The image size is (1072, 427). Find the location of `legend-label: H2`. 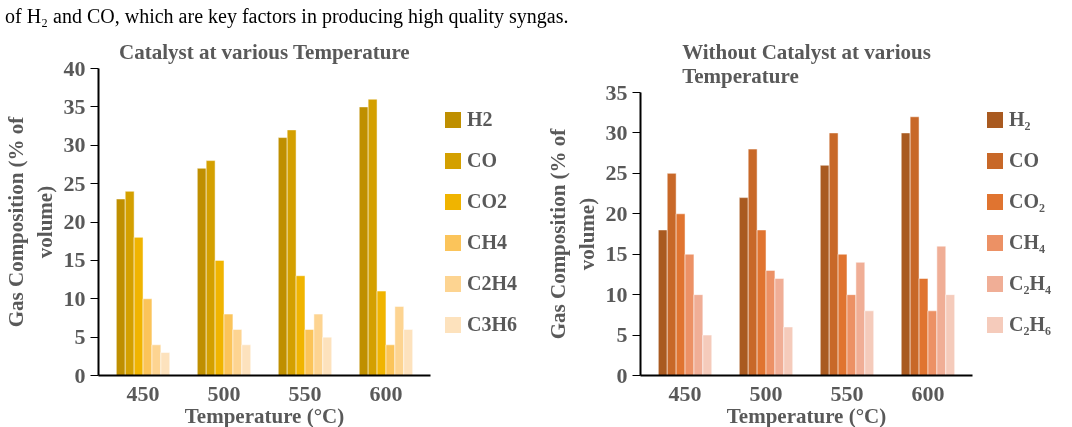

legend-label: H2 is located at coordinates (480, 120).